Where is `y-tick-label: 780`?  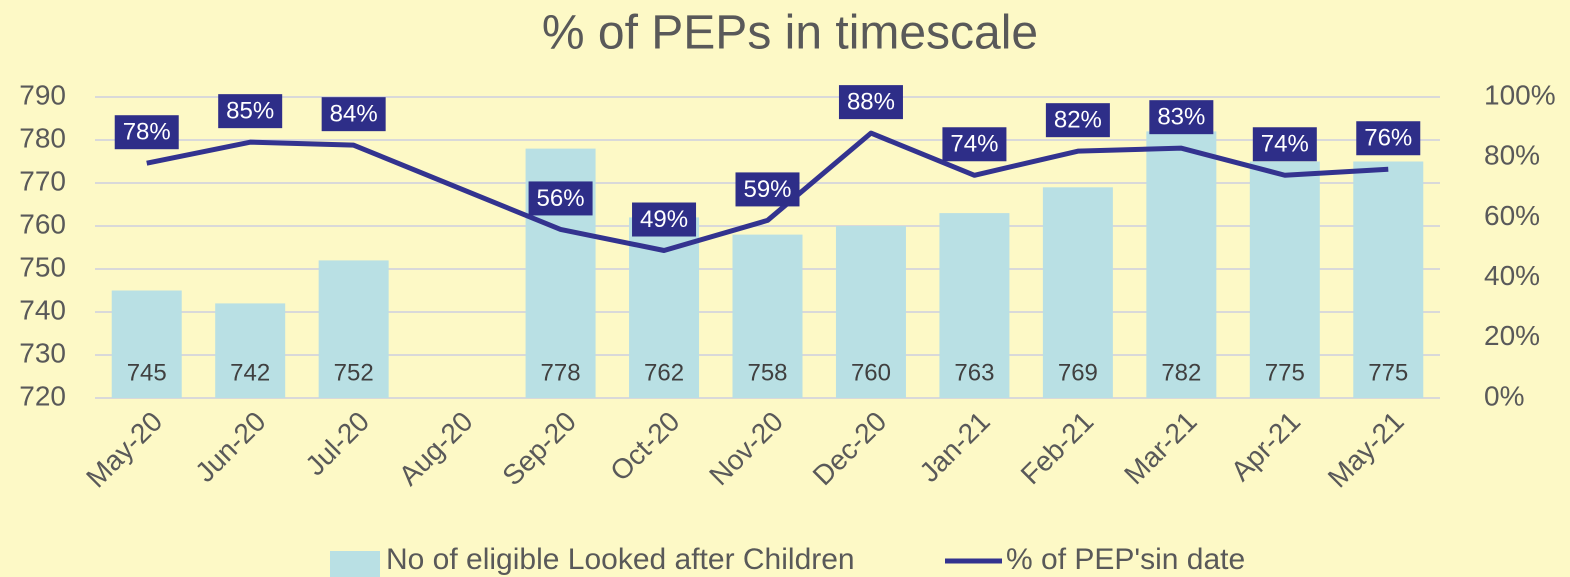 y-tick-label: 780 is located at coordinates (42, 137).